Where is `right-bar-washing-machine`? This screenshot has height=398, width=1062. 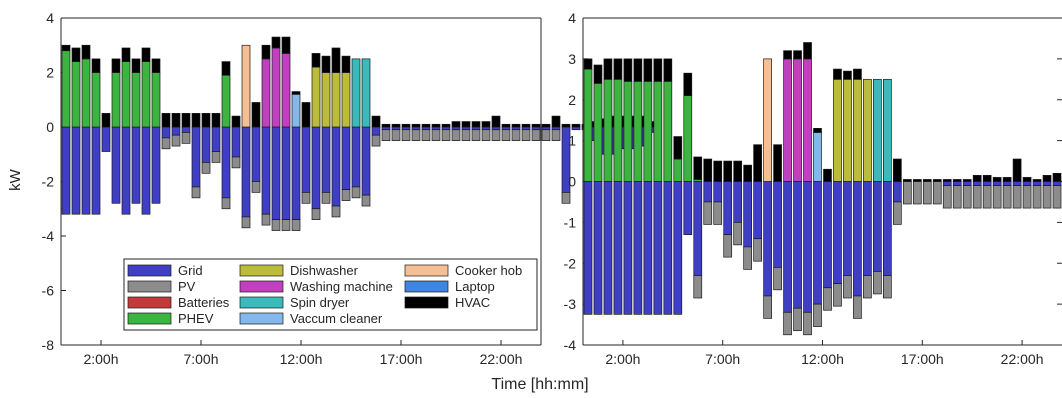
right-bar-washing-machine is located at coordinates (797, 120).